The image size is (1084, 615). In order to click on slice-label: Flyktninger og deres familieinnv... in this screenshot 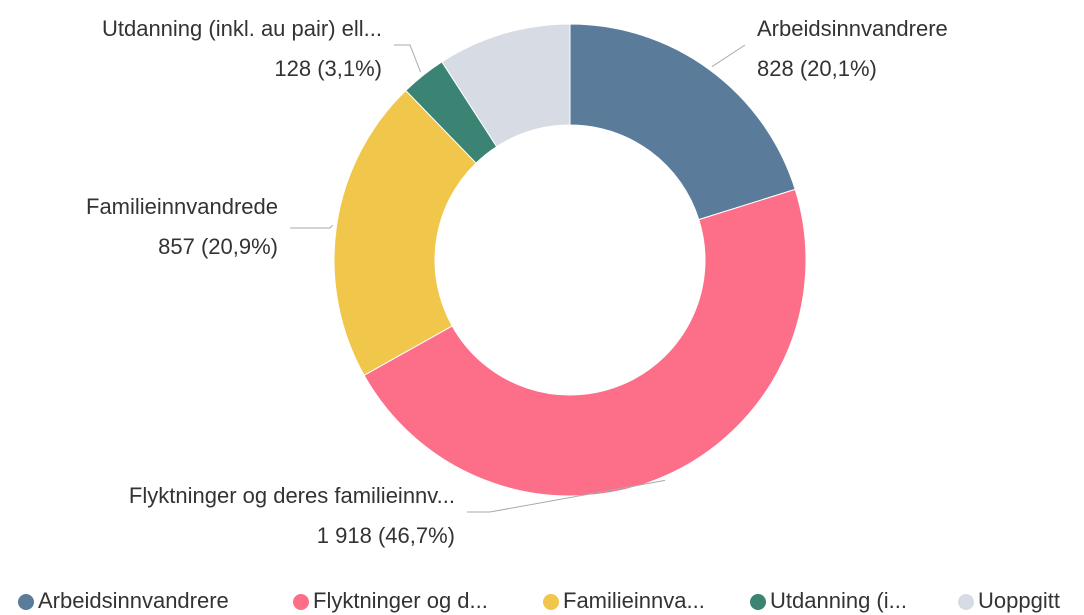, I will do `click(292, 495)`.